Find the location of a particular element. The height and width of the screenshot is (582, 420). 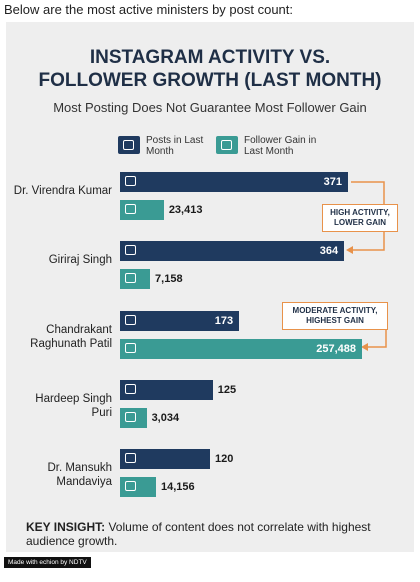

value-label: 23,413 is located at coordinates (185, 210).